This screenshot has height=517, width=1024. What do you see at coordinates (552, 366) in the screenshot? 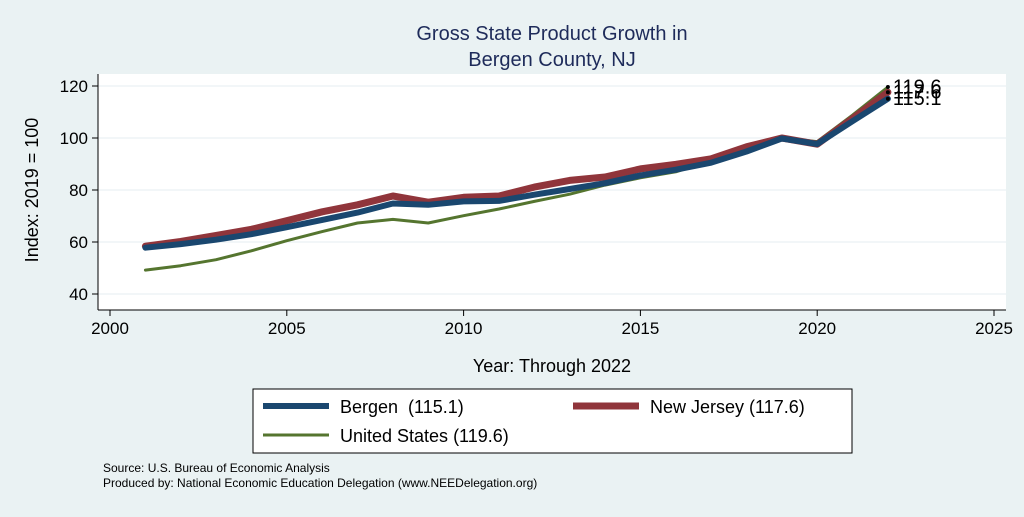
I see `x-axis-label: Year: Through 2022` at bounding box center [552, 366].